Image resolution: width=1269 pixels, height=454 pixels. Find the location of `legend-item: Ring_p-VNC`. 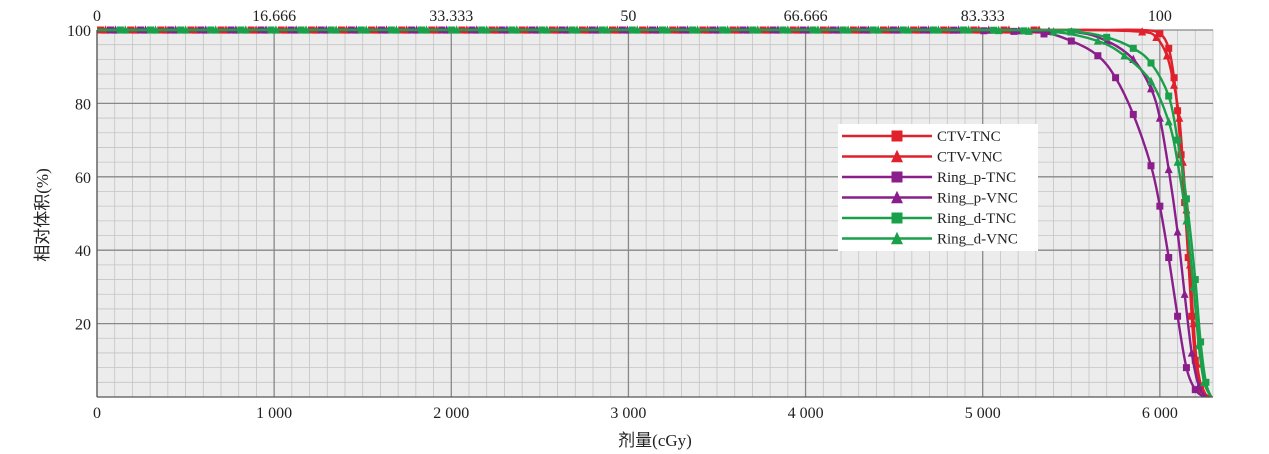

legend-item: Ring_p-VNC is located at coordinates (930, 199).